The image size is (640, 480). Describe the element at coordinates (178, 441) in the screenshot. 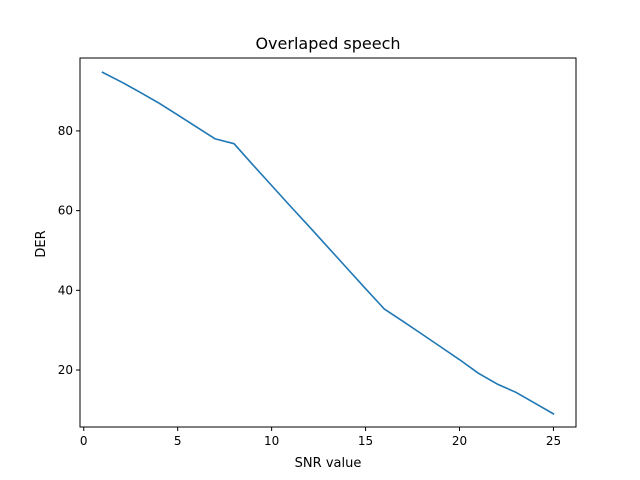

I see `x-tick-label: 5` at that location.